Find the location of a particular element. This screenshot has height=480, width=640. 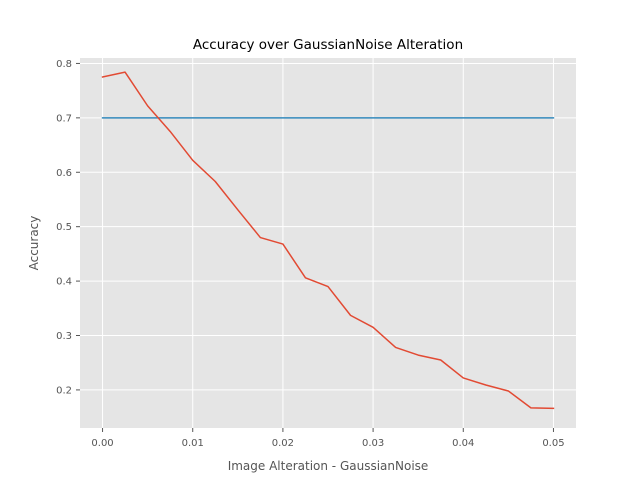

x-tick-label: 0.02 is located at coordinates (283, 443).